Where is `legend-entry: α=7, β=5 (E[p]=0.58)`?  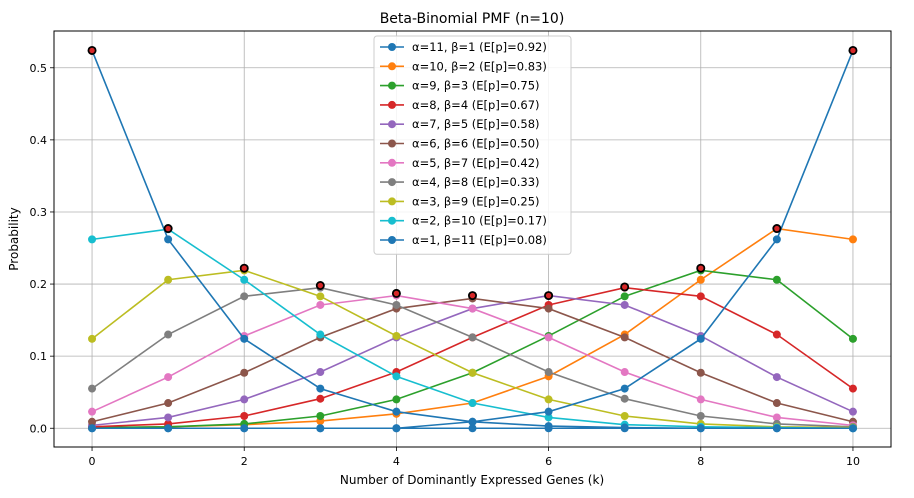
legend-entry: α=7, β=5 (E[p]=0.58) is located at coordinates (460, 124).